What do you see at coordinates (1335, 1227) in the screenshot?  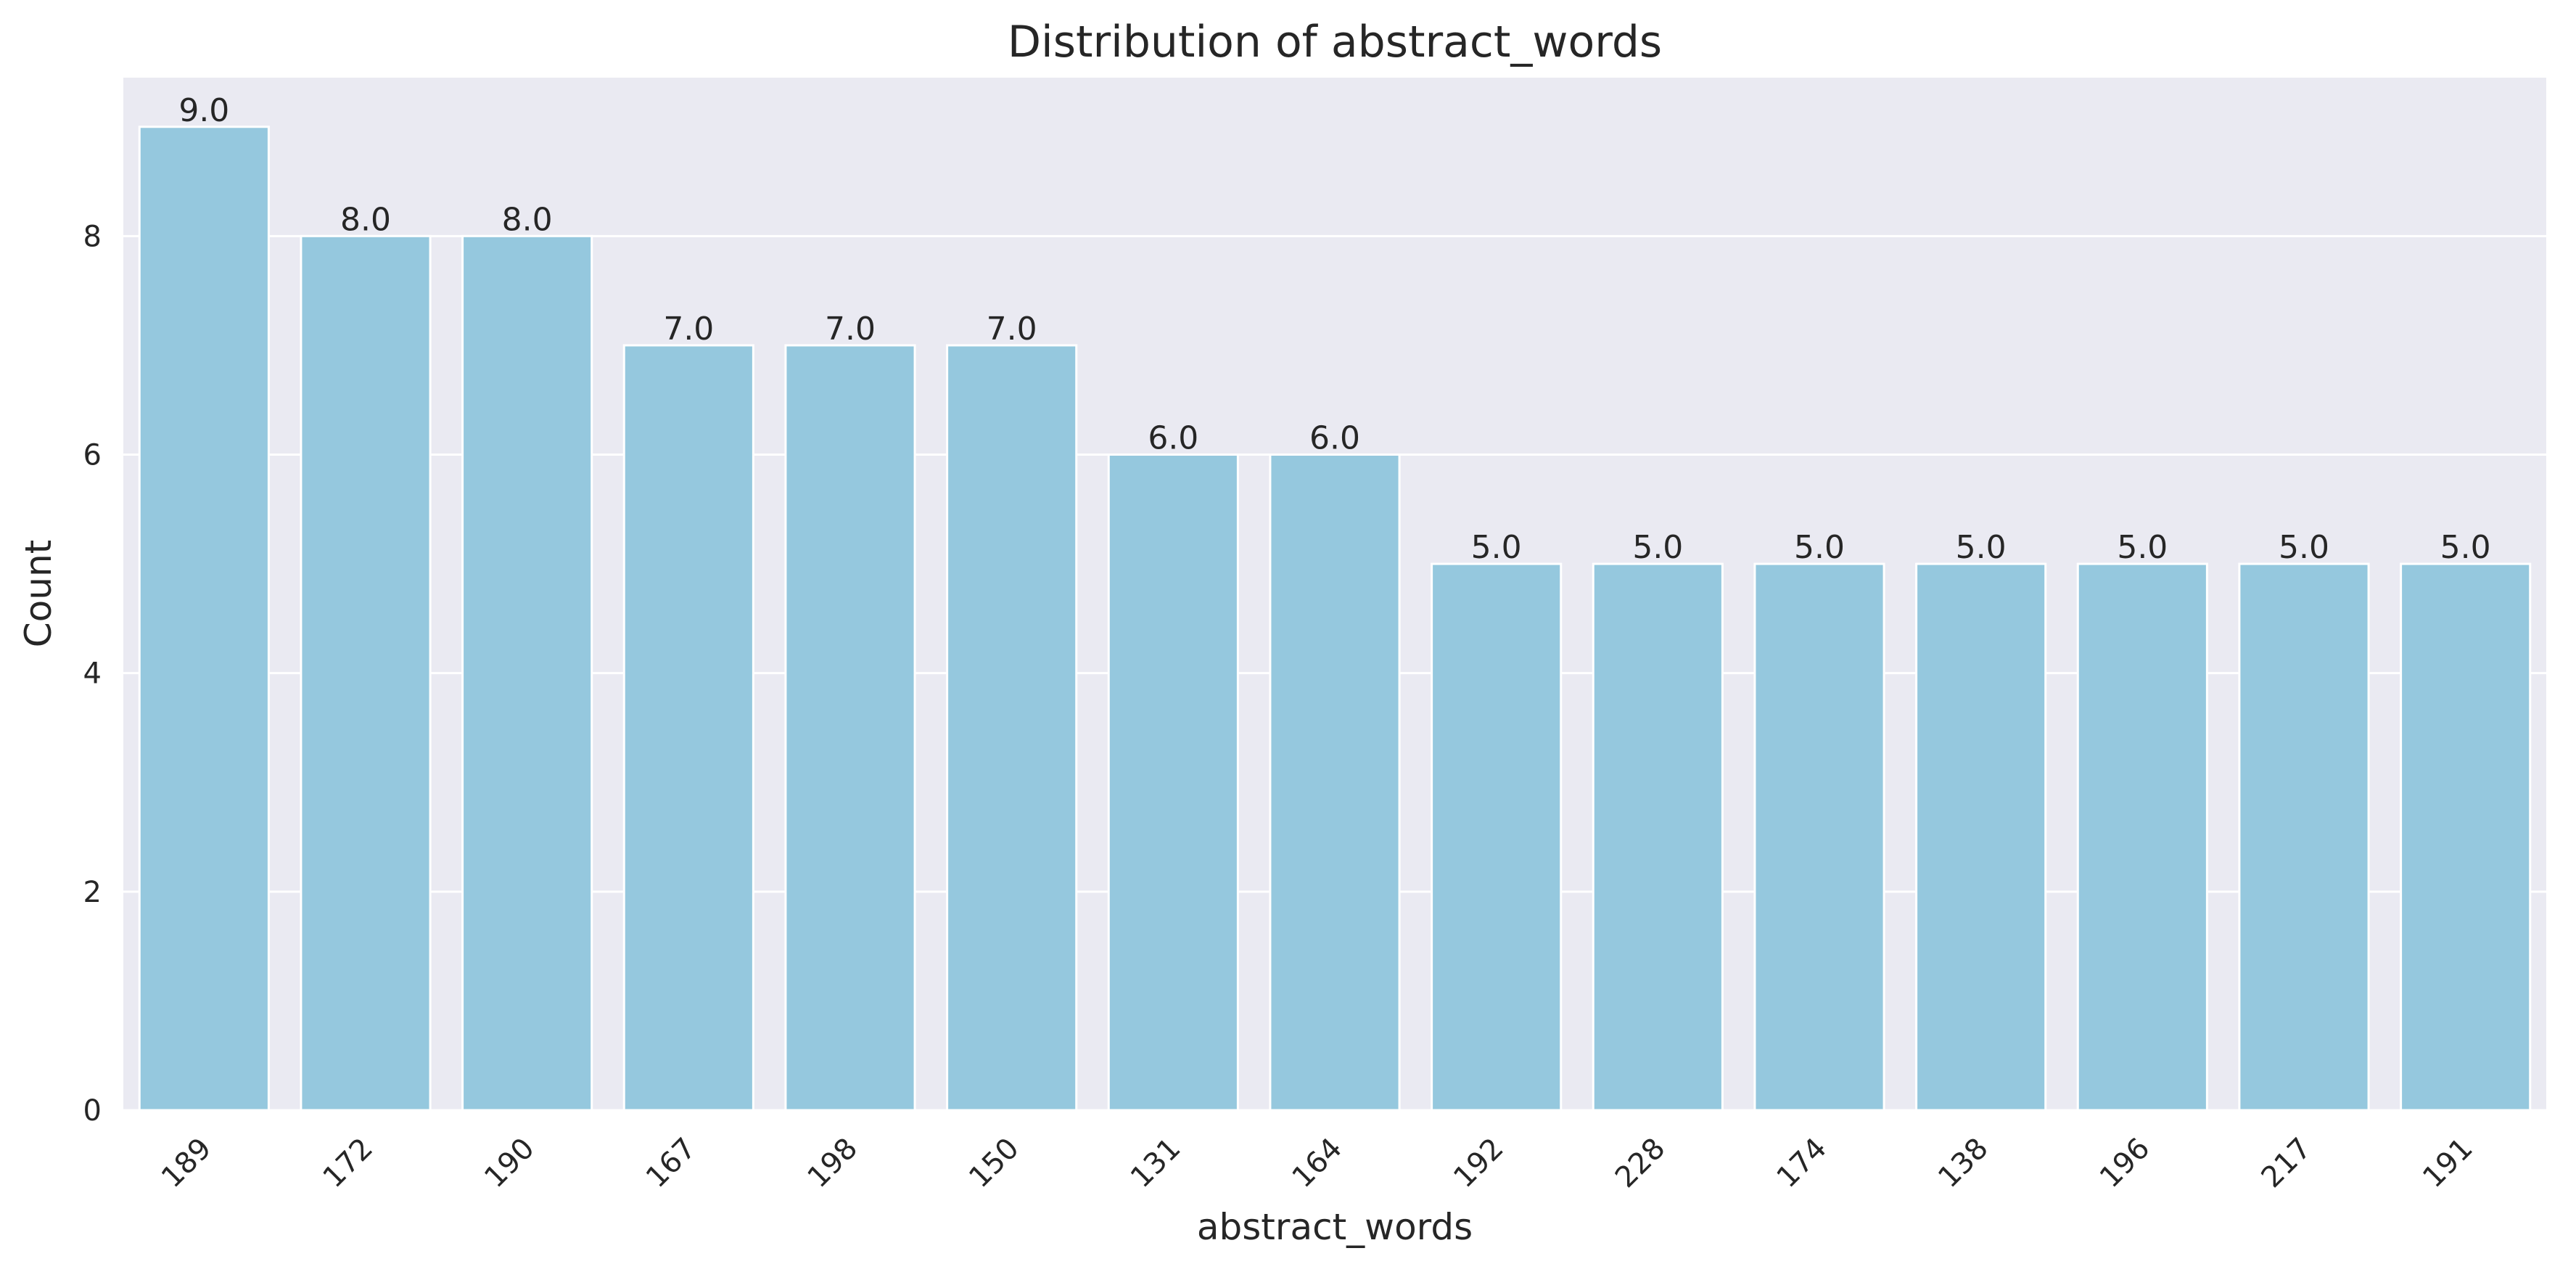 I see `x-axis-label: abstract_words` at bounding box center [1335, 1227].